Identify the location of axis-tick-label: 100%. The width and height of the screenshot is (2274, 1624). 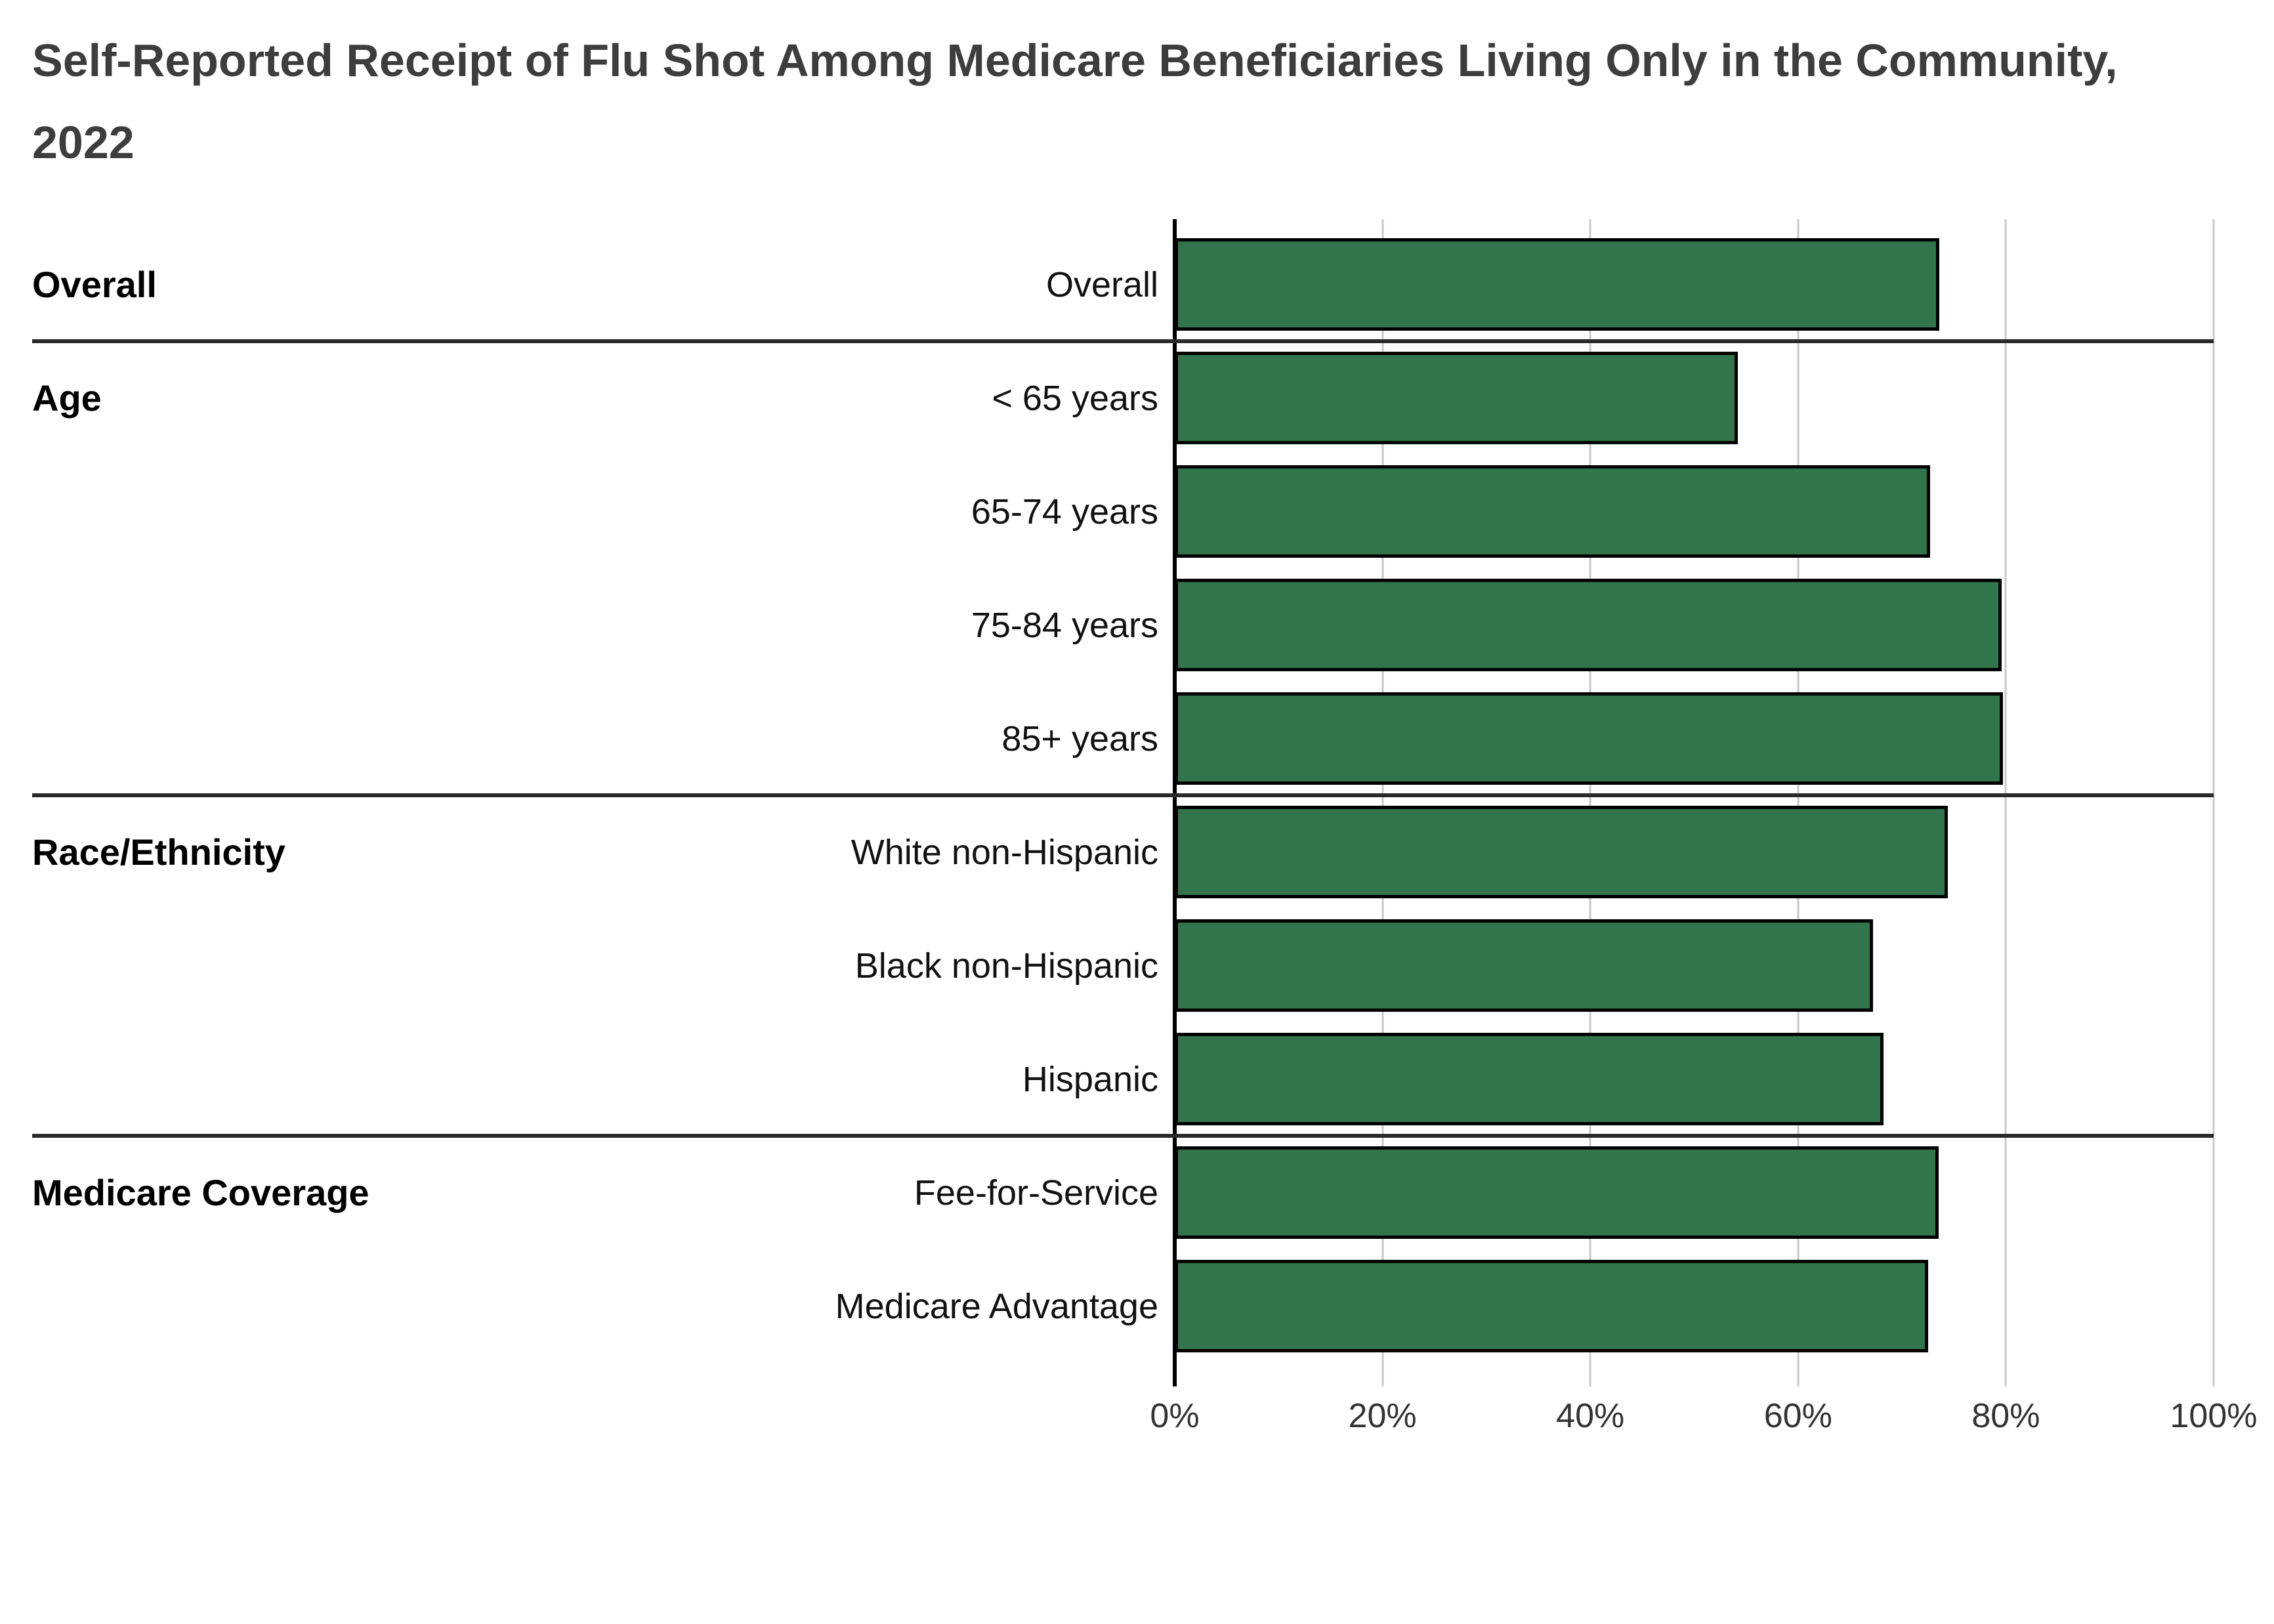
(2214, 1416).